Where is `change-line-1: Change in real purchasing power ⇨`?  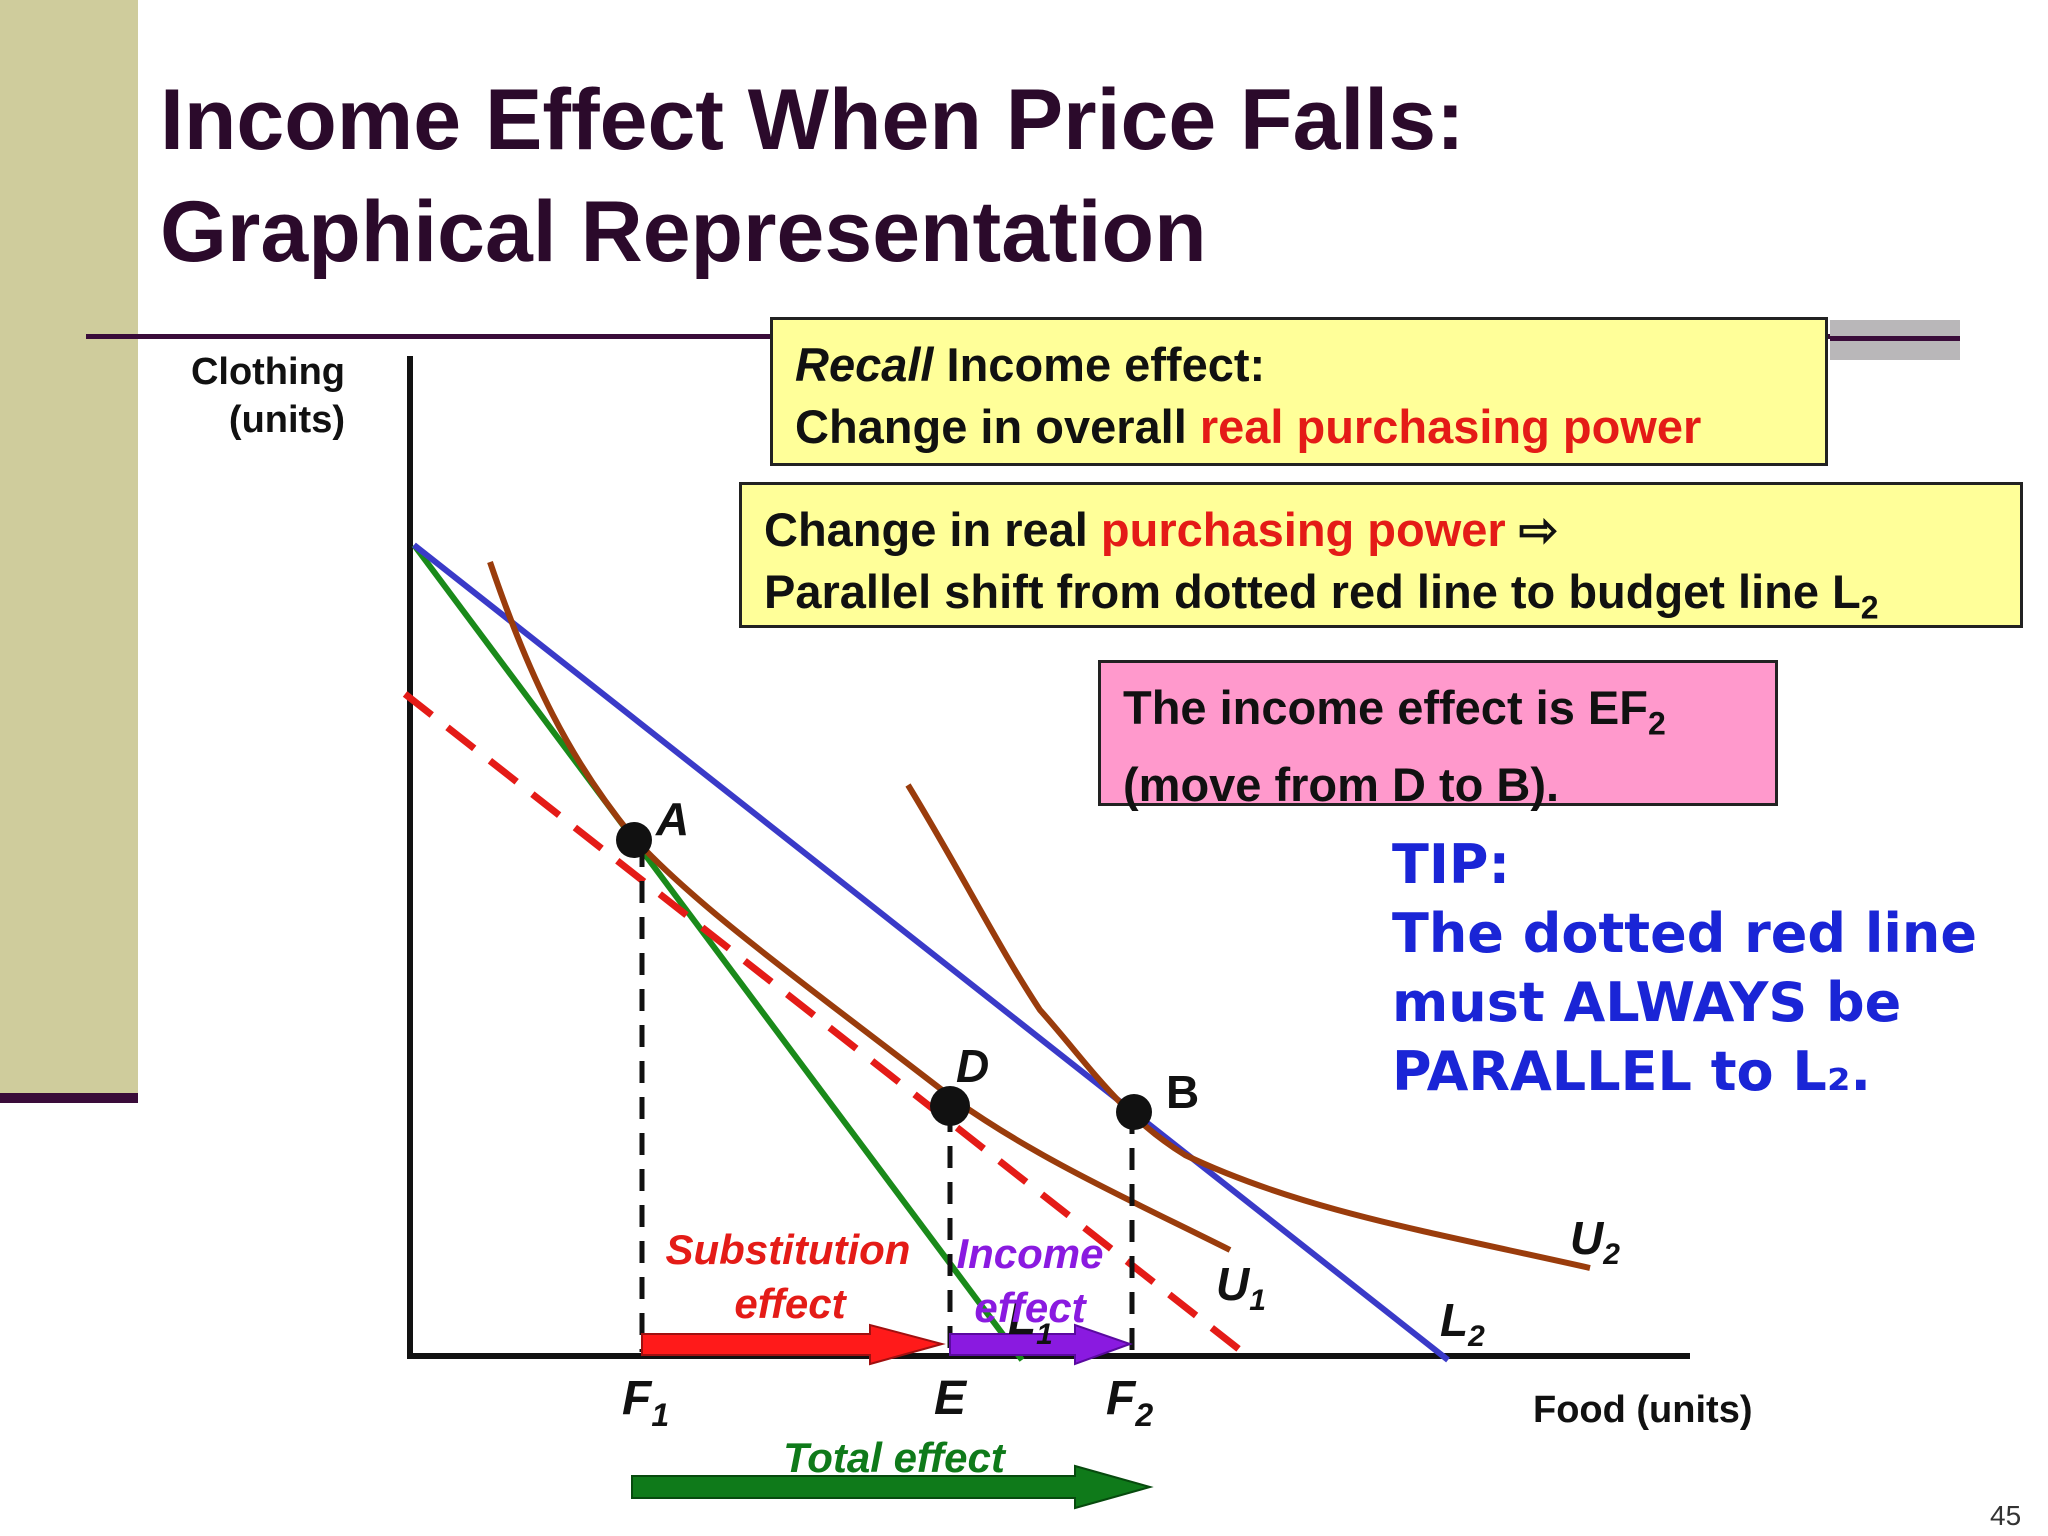 change-line-1: Change in real purchasing power ⇨ is located at coordinates (1381, 530).